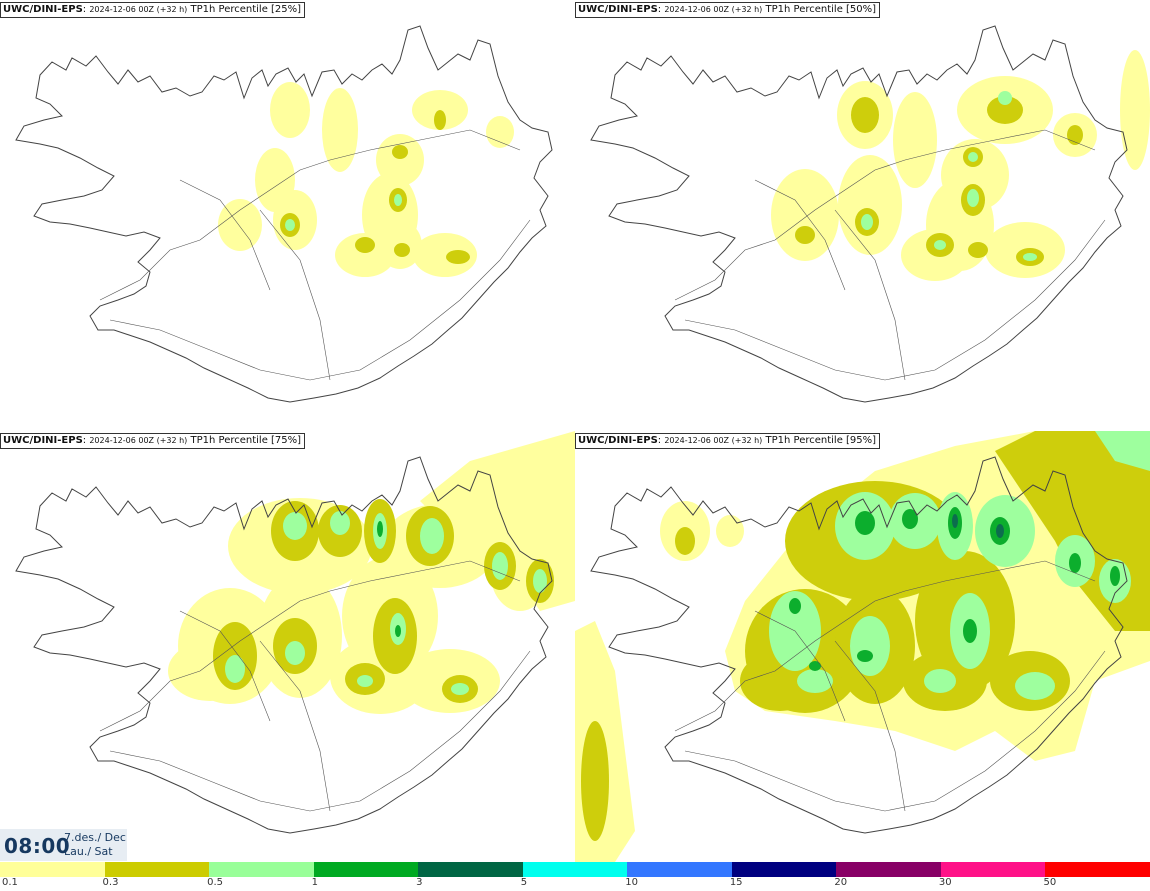 The image size is (1150, 891). Describe the element at coordinates (736, 882) in the screenshot. I see `legend-tick-label: 15` at that location.